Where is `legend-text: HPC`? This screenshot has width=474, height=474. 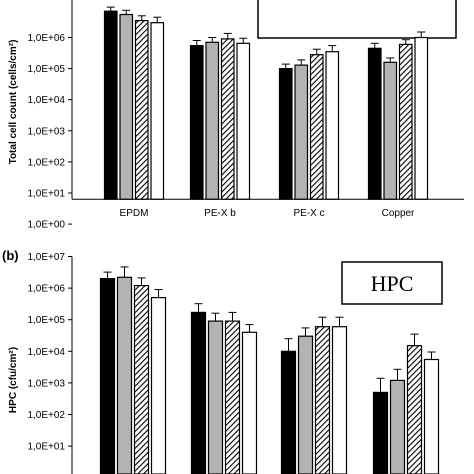 legend-text: HPC is located at coordinates (392, 283).